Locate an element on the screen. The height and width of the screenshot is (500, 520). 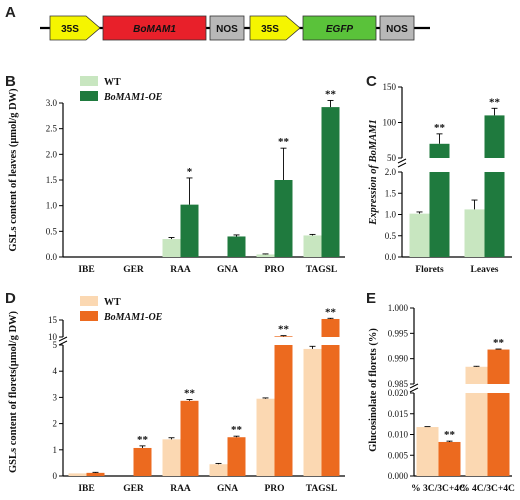
construct-label-5: NOS is located at coordinates (397, 29).